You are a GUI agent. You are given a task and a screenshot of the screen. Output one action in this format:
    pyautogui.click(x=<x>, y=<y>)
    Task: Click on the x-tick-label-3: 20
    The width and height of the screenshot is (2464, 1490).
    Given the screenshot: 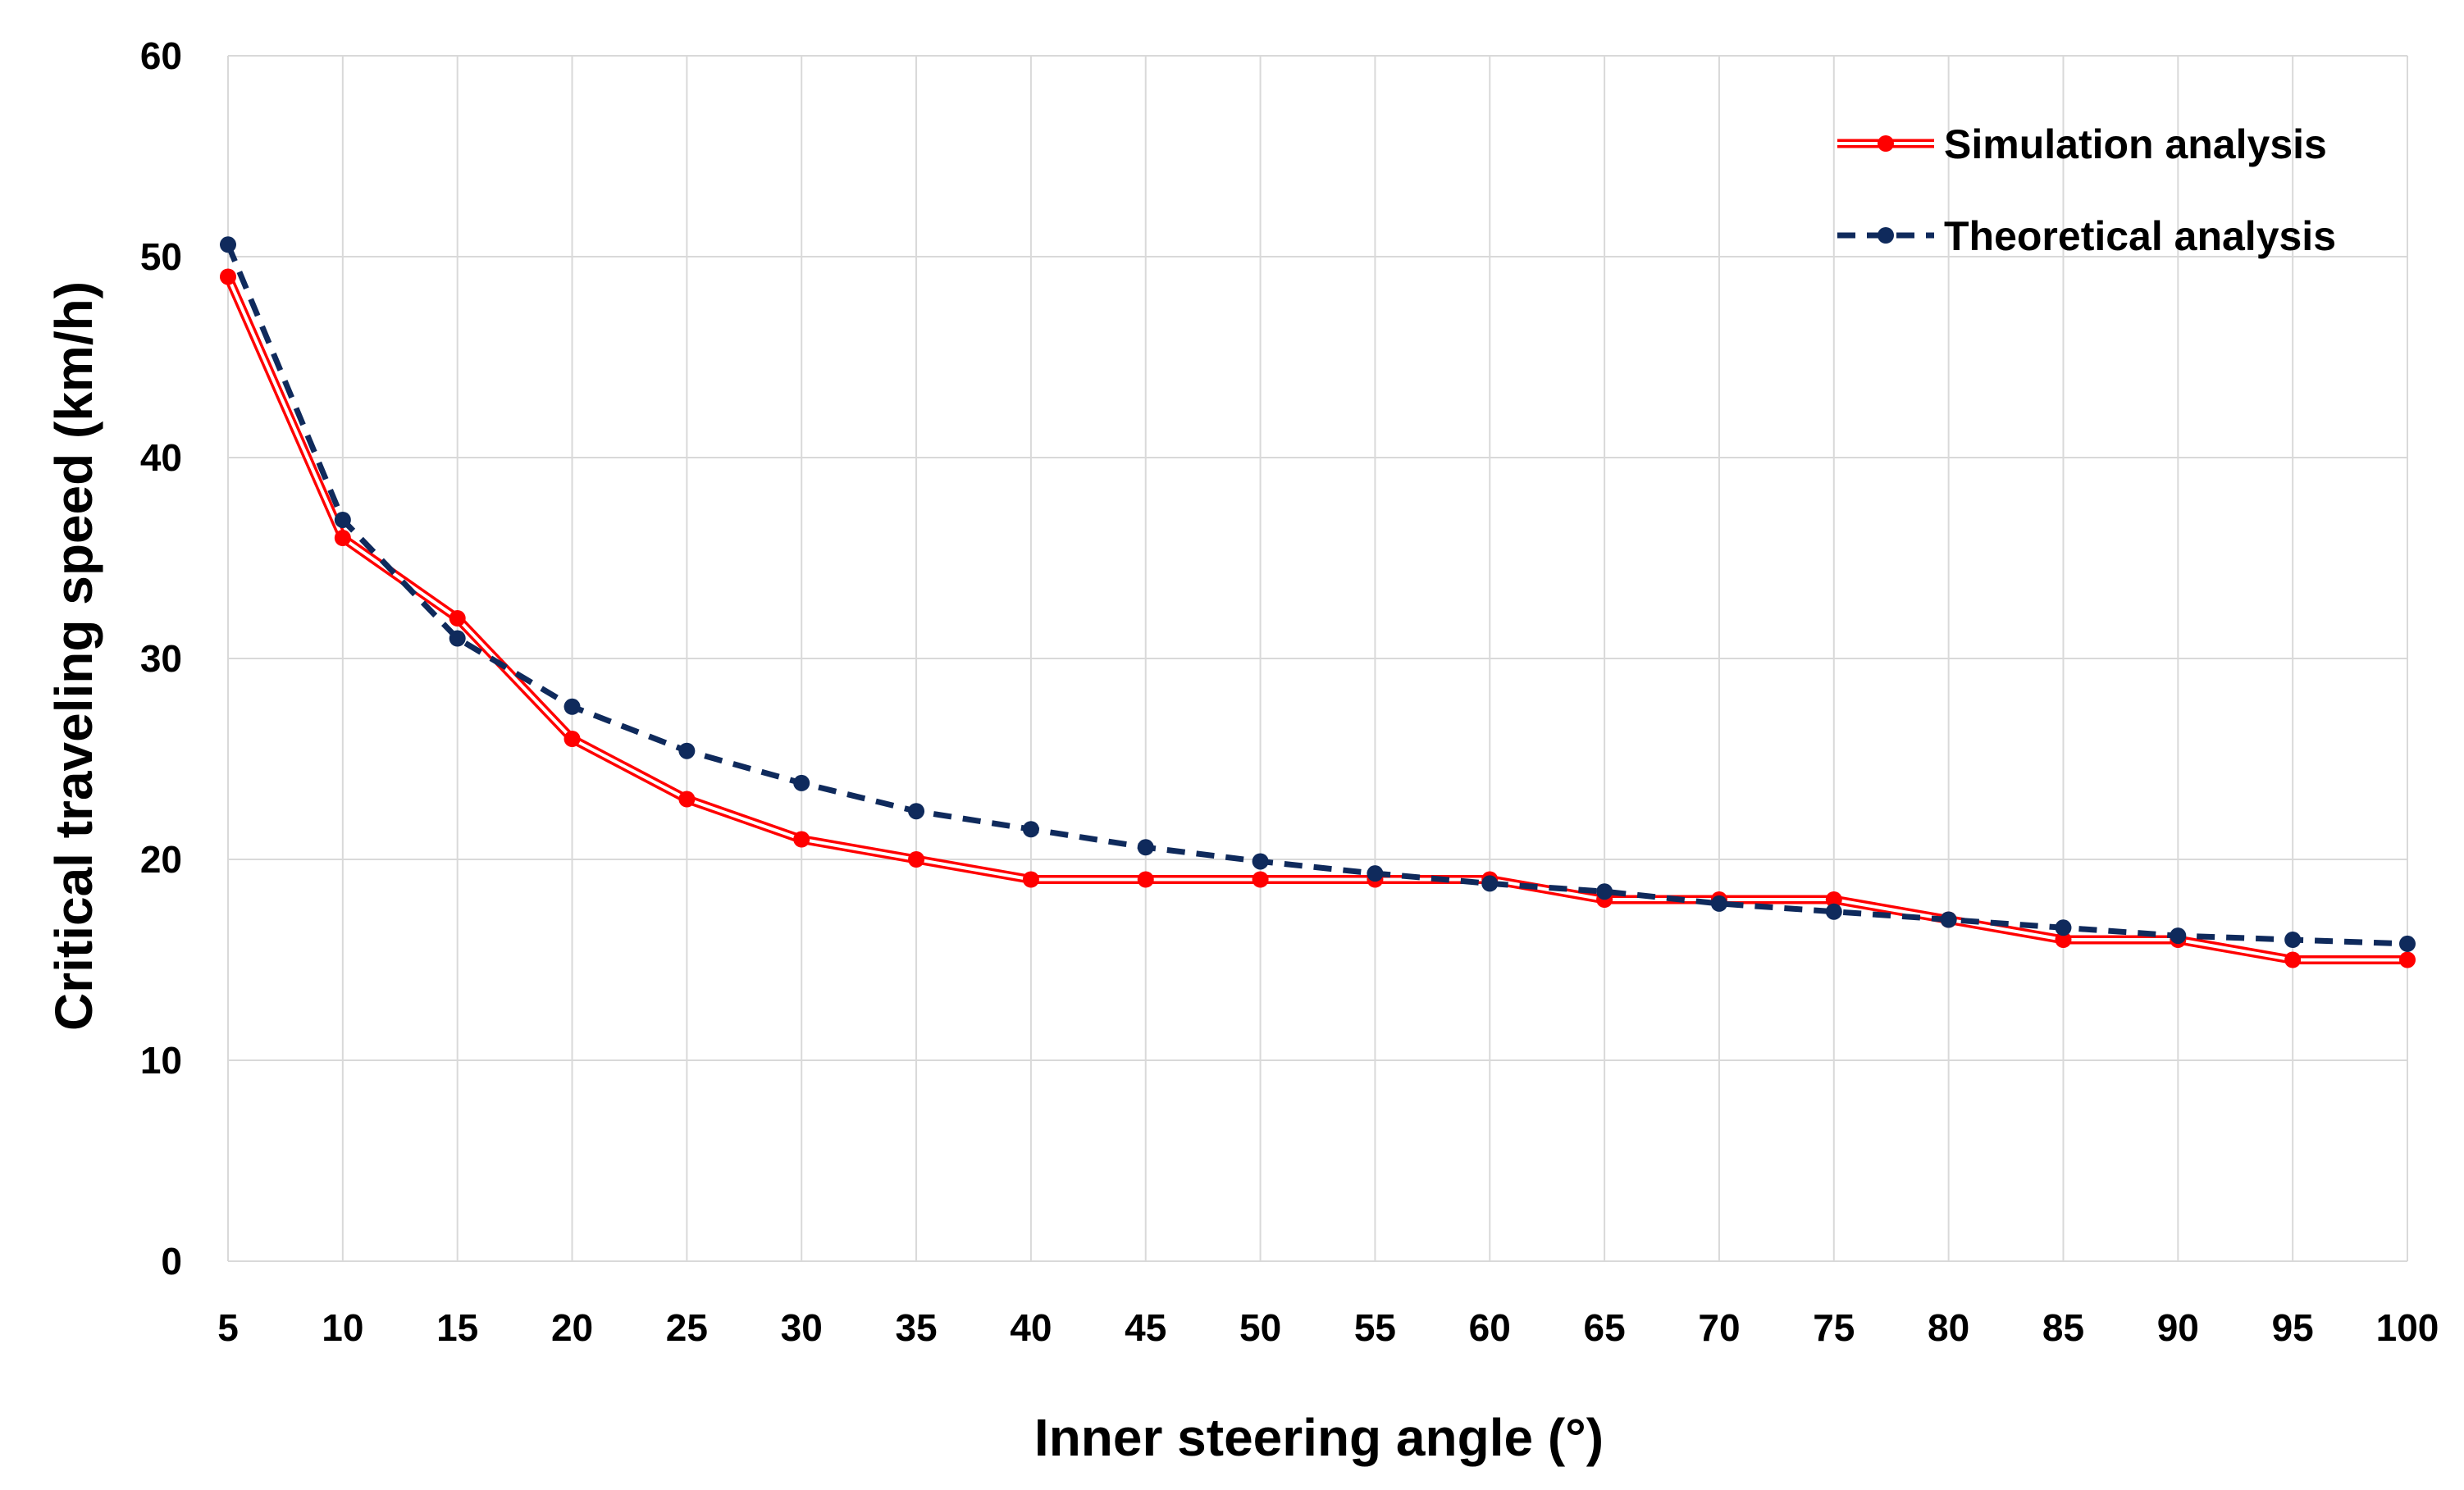 What is the action you would take?
    pyautogui.click(x=572, y=1327)
    